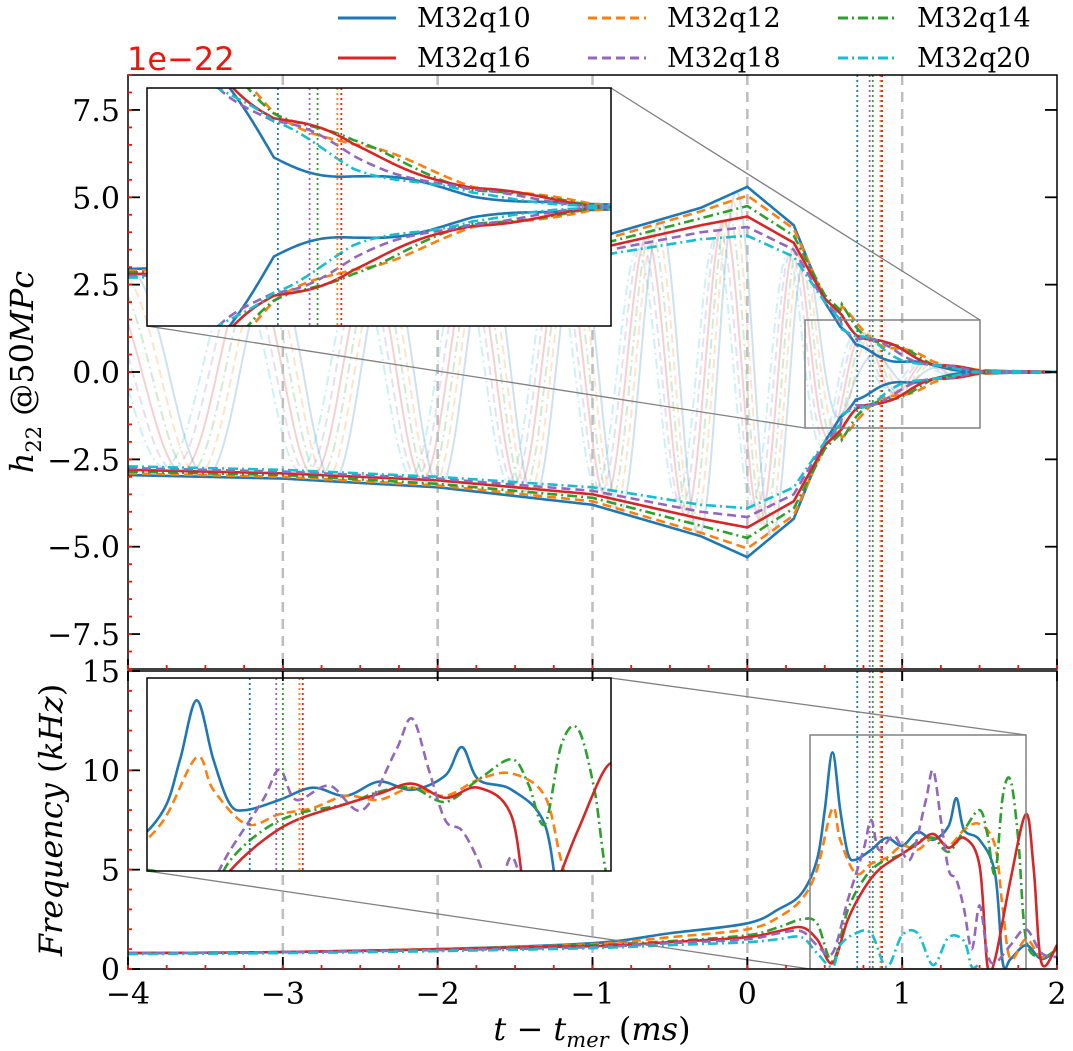  What do you see at coordinates (554, 948) in the screenshot?
I see `frequency-curve` at bounding box center [554, 948].